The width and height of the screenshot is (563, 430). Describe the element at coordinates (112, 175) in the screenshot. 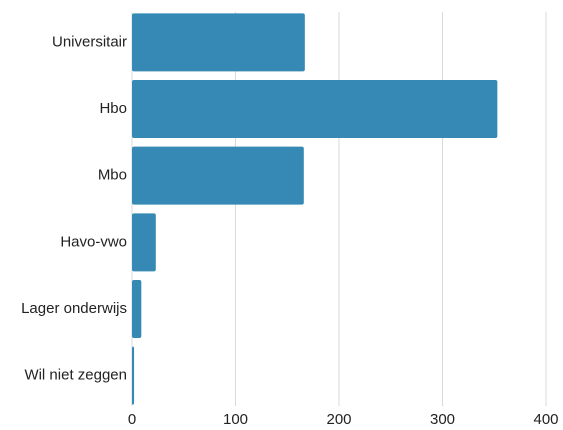

I see `y-tick-label: Mbo` at that location.